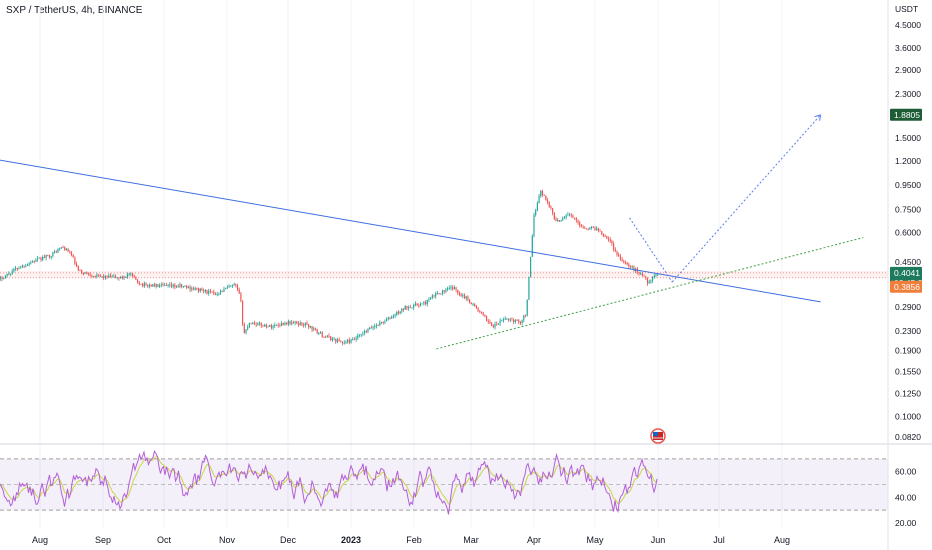 The width and height of the screenshot is (932, 550). I want to click on prev-price-tag: 0.3856, so click(907, 287).